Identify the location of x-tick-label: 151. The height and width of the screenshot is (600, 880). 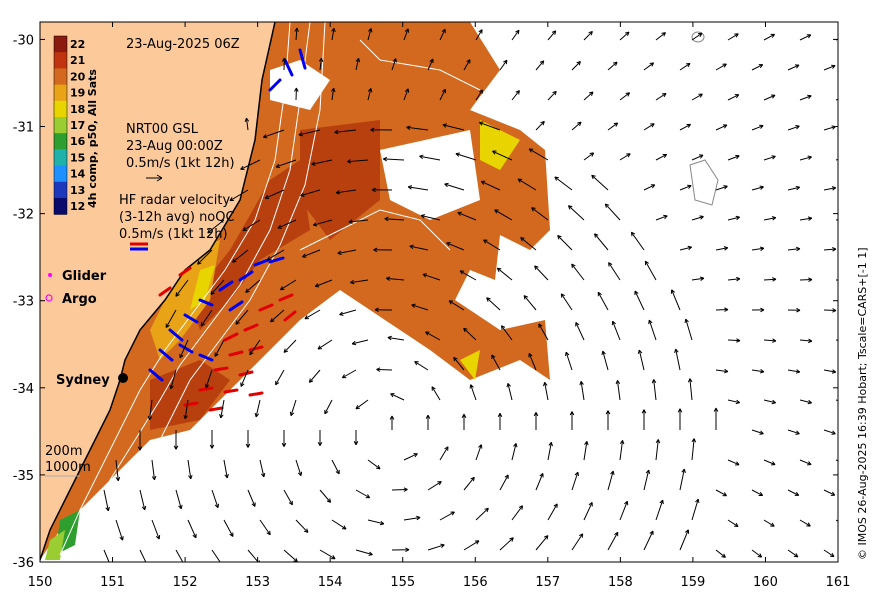
(112, 582).